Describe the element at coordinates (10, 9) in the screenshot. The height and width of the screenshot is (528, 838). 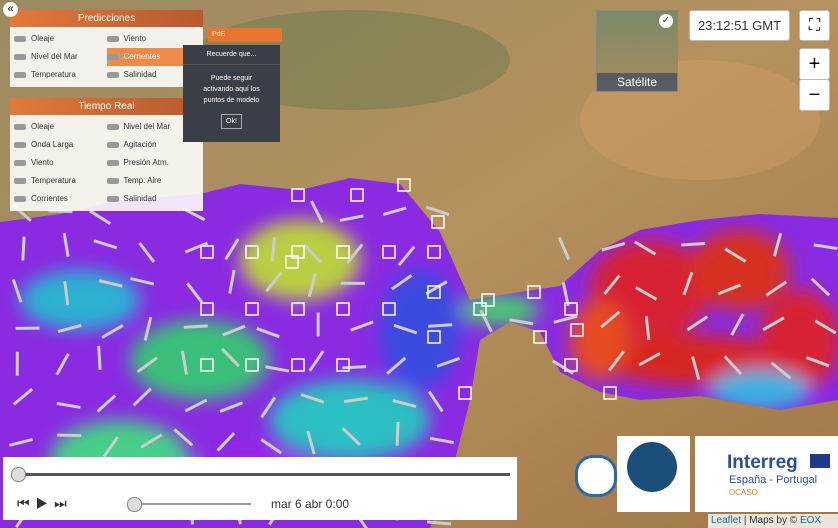
I see `collapse-button: «` at that location.